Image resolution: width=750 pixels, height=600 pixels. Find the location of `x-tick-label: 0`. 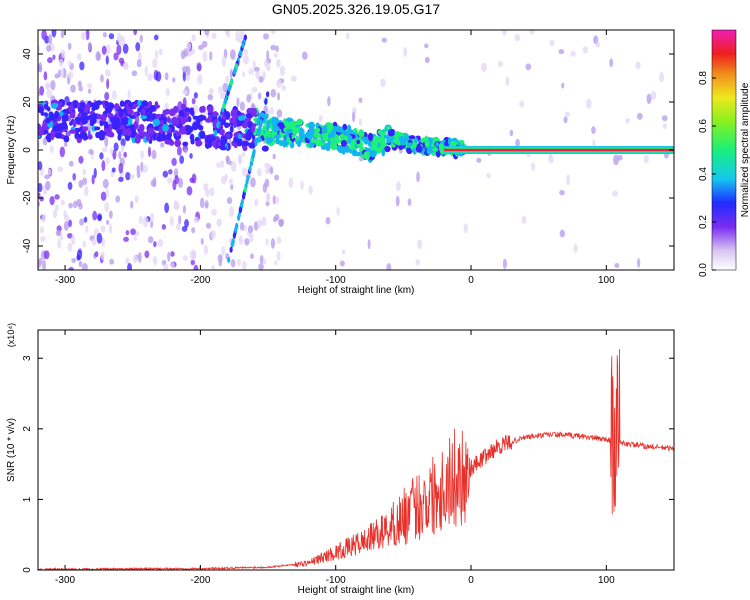

x-tick-label: 0 is located at coordinates (471, 280).